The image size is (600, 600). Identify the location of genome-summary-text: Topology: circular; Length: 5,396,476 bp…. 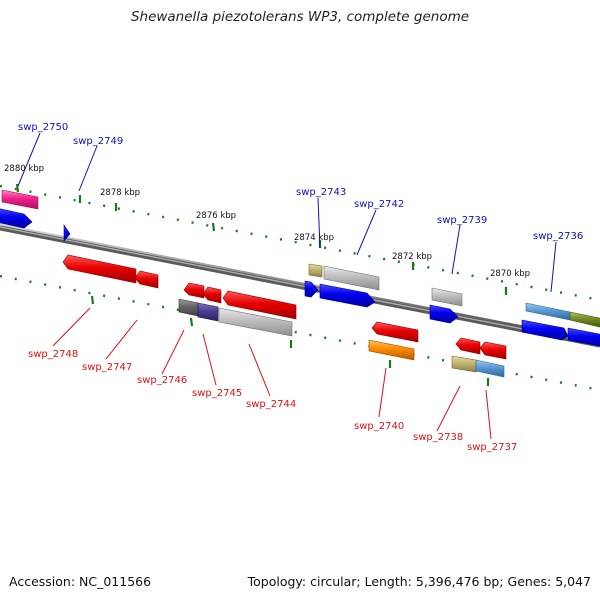
(419, 581).